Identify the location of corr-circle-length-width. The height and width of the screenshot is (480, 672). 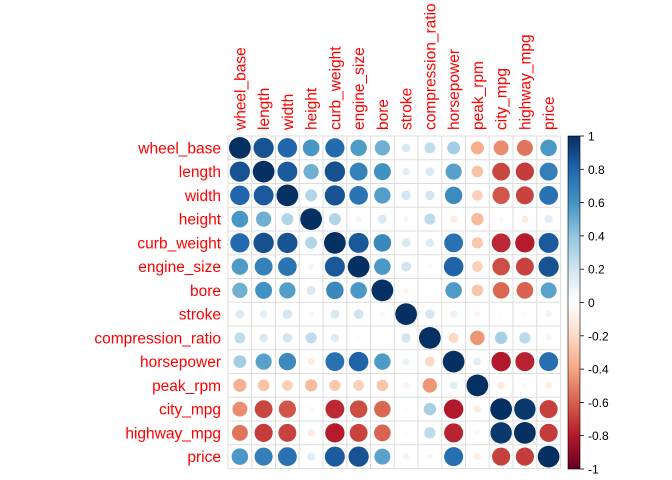
(287, 171).